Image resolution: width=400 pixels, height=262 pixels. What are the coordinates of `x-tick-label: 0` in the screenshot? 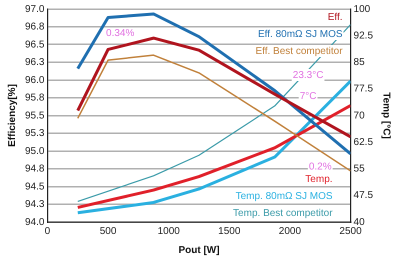 It's located at (47, 231).